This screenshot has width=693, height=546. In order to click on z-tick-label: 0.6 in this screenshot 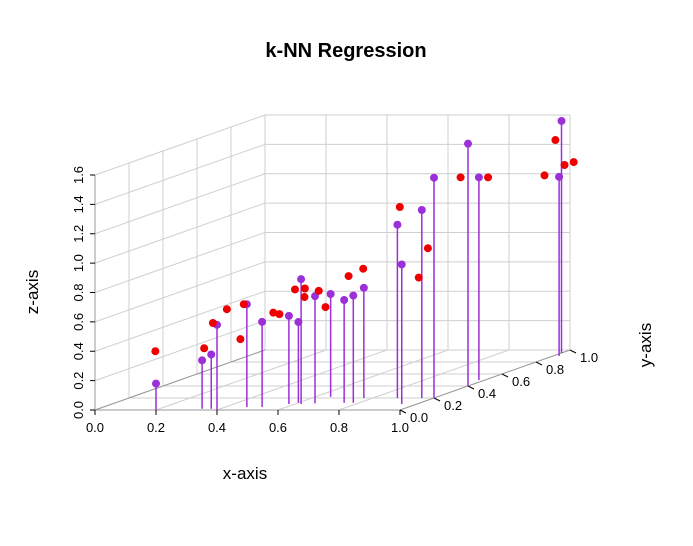, I will do `click(78, 322)`.